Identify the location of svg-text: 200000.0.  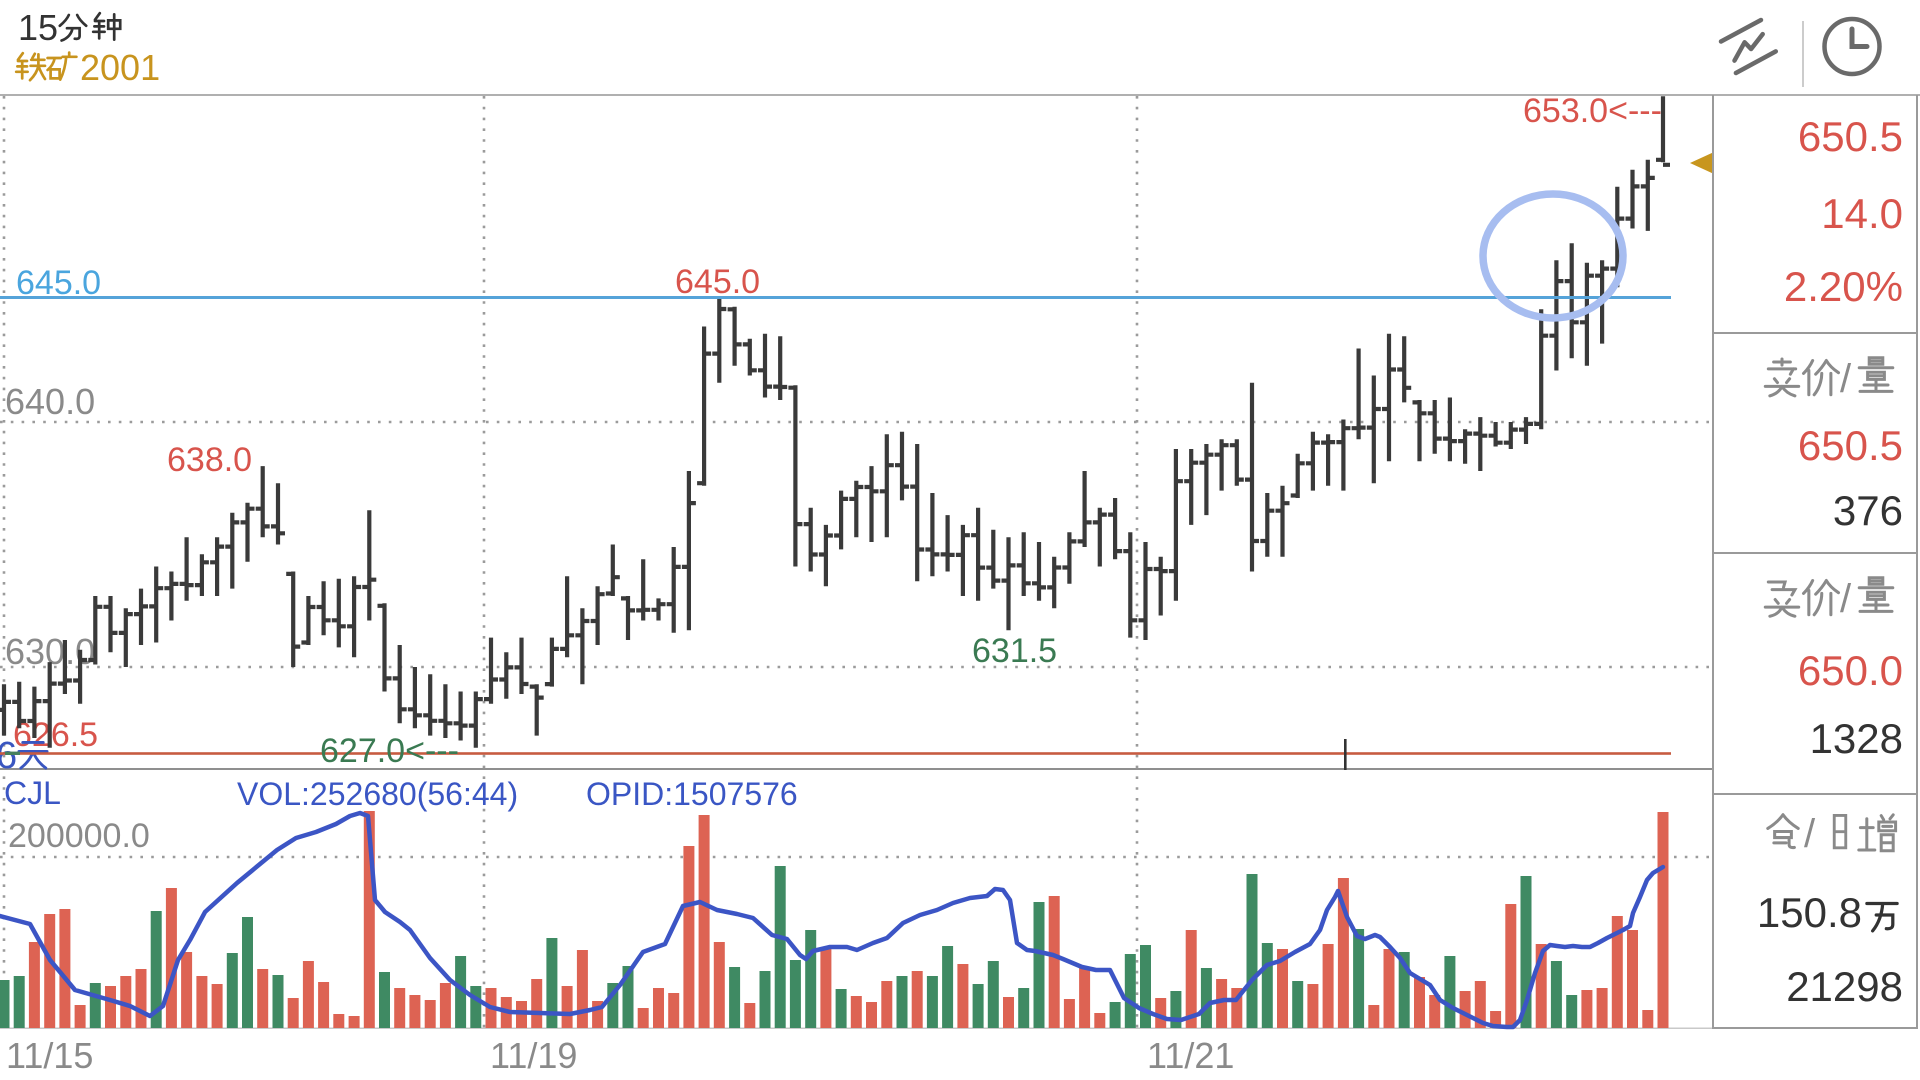
(79, 836).